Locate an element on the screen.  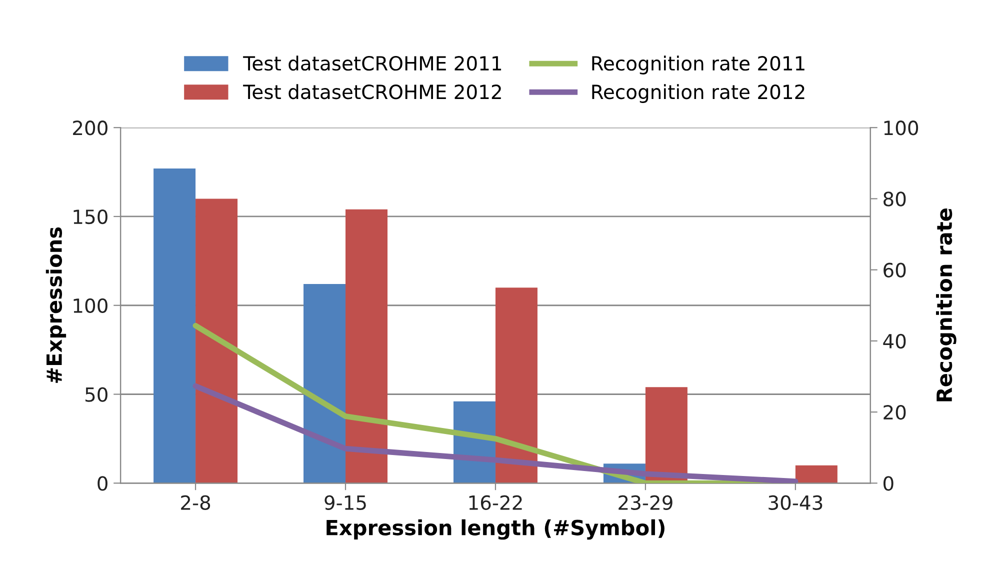
y2-tick-label: 40 is located at coordinates (894, 341).